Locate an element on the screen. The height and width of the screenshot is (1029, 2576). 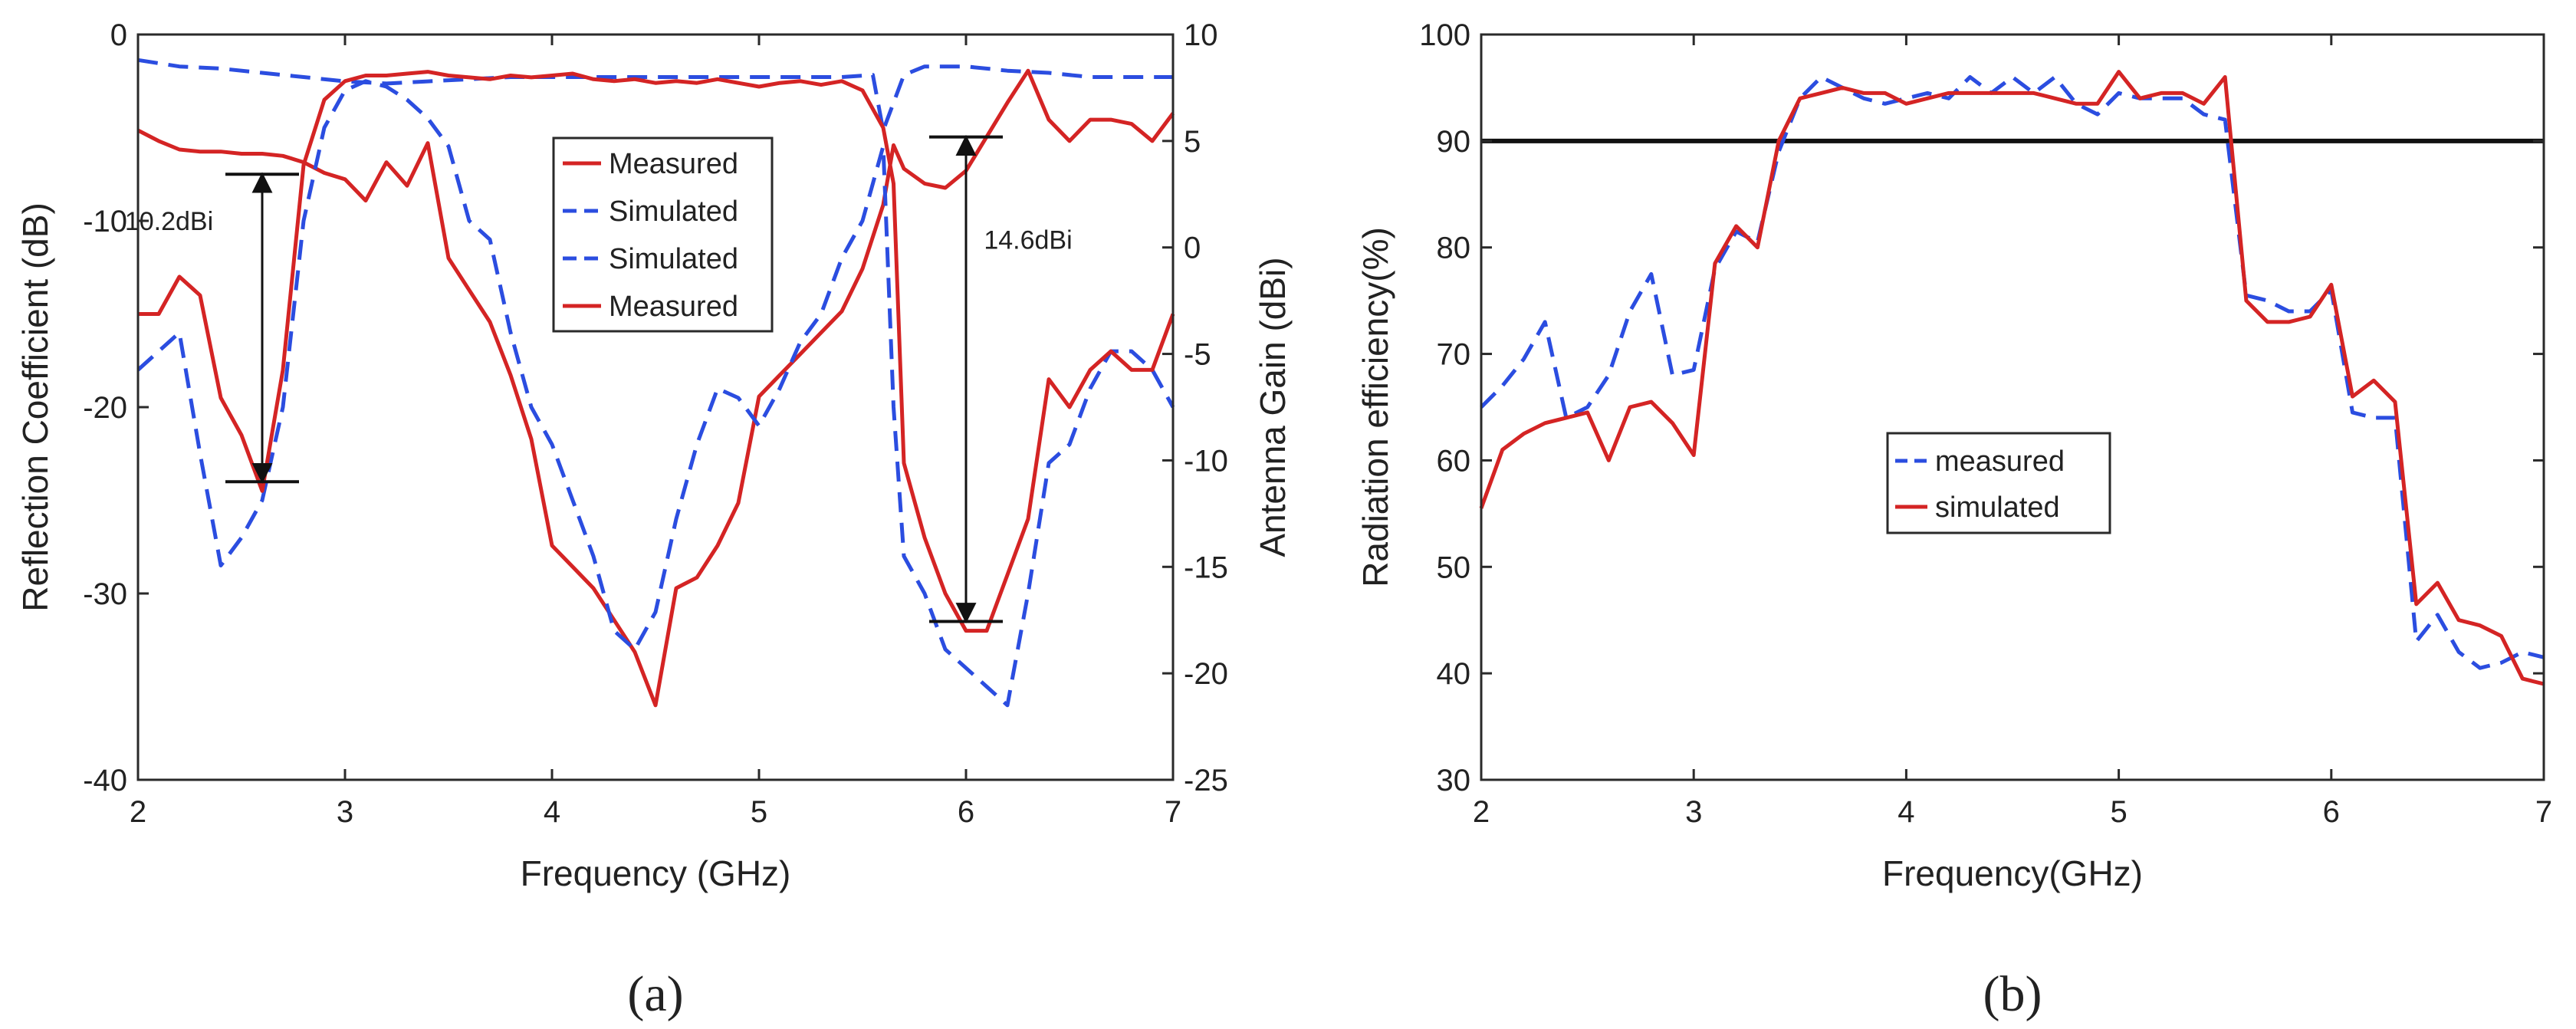
legend-label: measured is located at coordinates (2000, 461).